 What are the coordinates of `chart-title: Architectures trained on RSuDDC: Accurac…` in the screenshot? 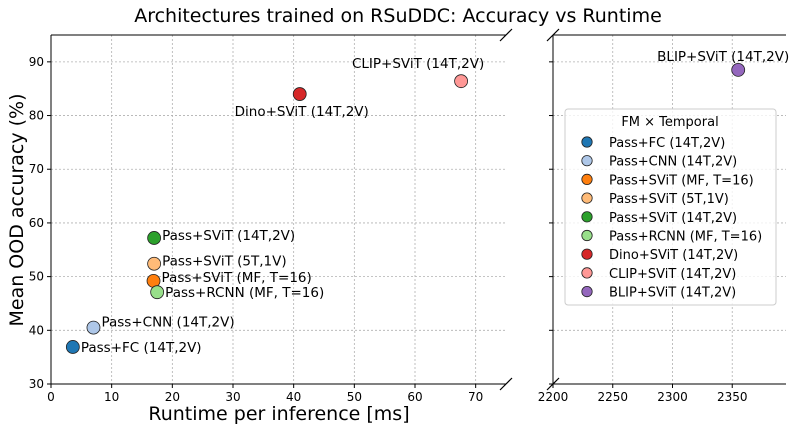 It's located at (398, 16).